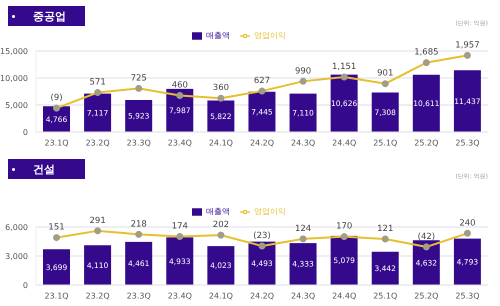 The width and height of the screenshot is (500, 306). What do you see at coordinates (467, 223) in the screenshot?
I see `data-label: 240` at bounding box center [467, 223].